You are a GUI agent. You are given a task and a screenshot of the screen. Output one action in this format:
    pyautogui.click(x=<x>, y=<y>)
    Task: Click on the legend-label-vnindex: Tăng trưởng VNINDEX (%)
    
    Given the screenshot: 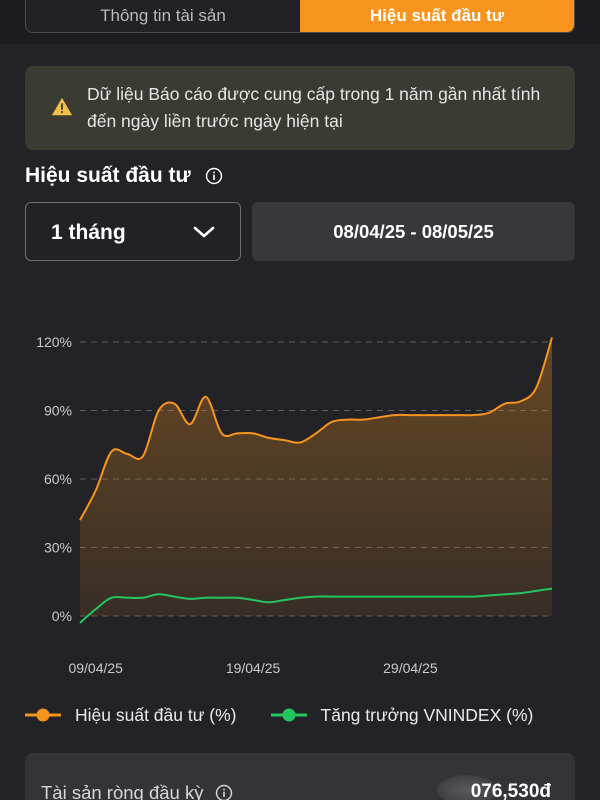 What is the action you would take?
    pyautogui.click(x=427, y=714)
    